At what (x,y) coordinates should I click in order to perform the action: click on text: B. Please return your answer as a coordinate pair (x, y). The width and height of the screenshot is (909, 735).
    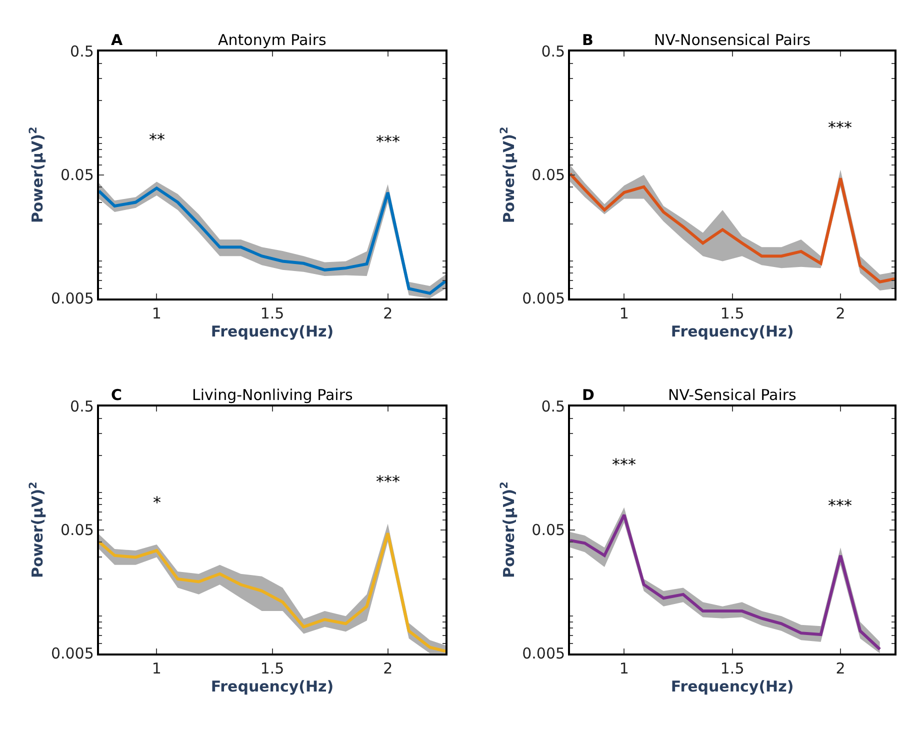
    Looking at the image, I should click on (588, 40).